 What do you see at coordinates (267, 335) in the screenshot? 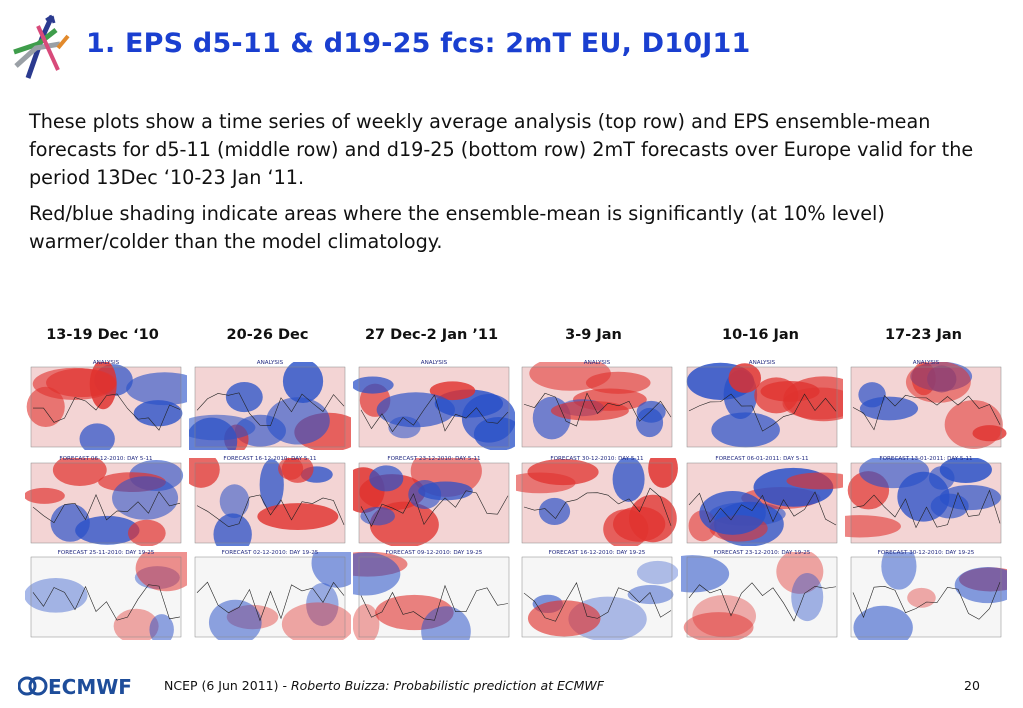
I see `column-header: 20-26 Dec` at bounding box center [267, 335].